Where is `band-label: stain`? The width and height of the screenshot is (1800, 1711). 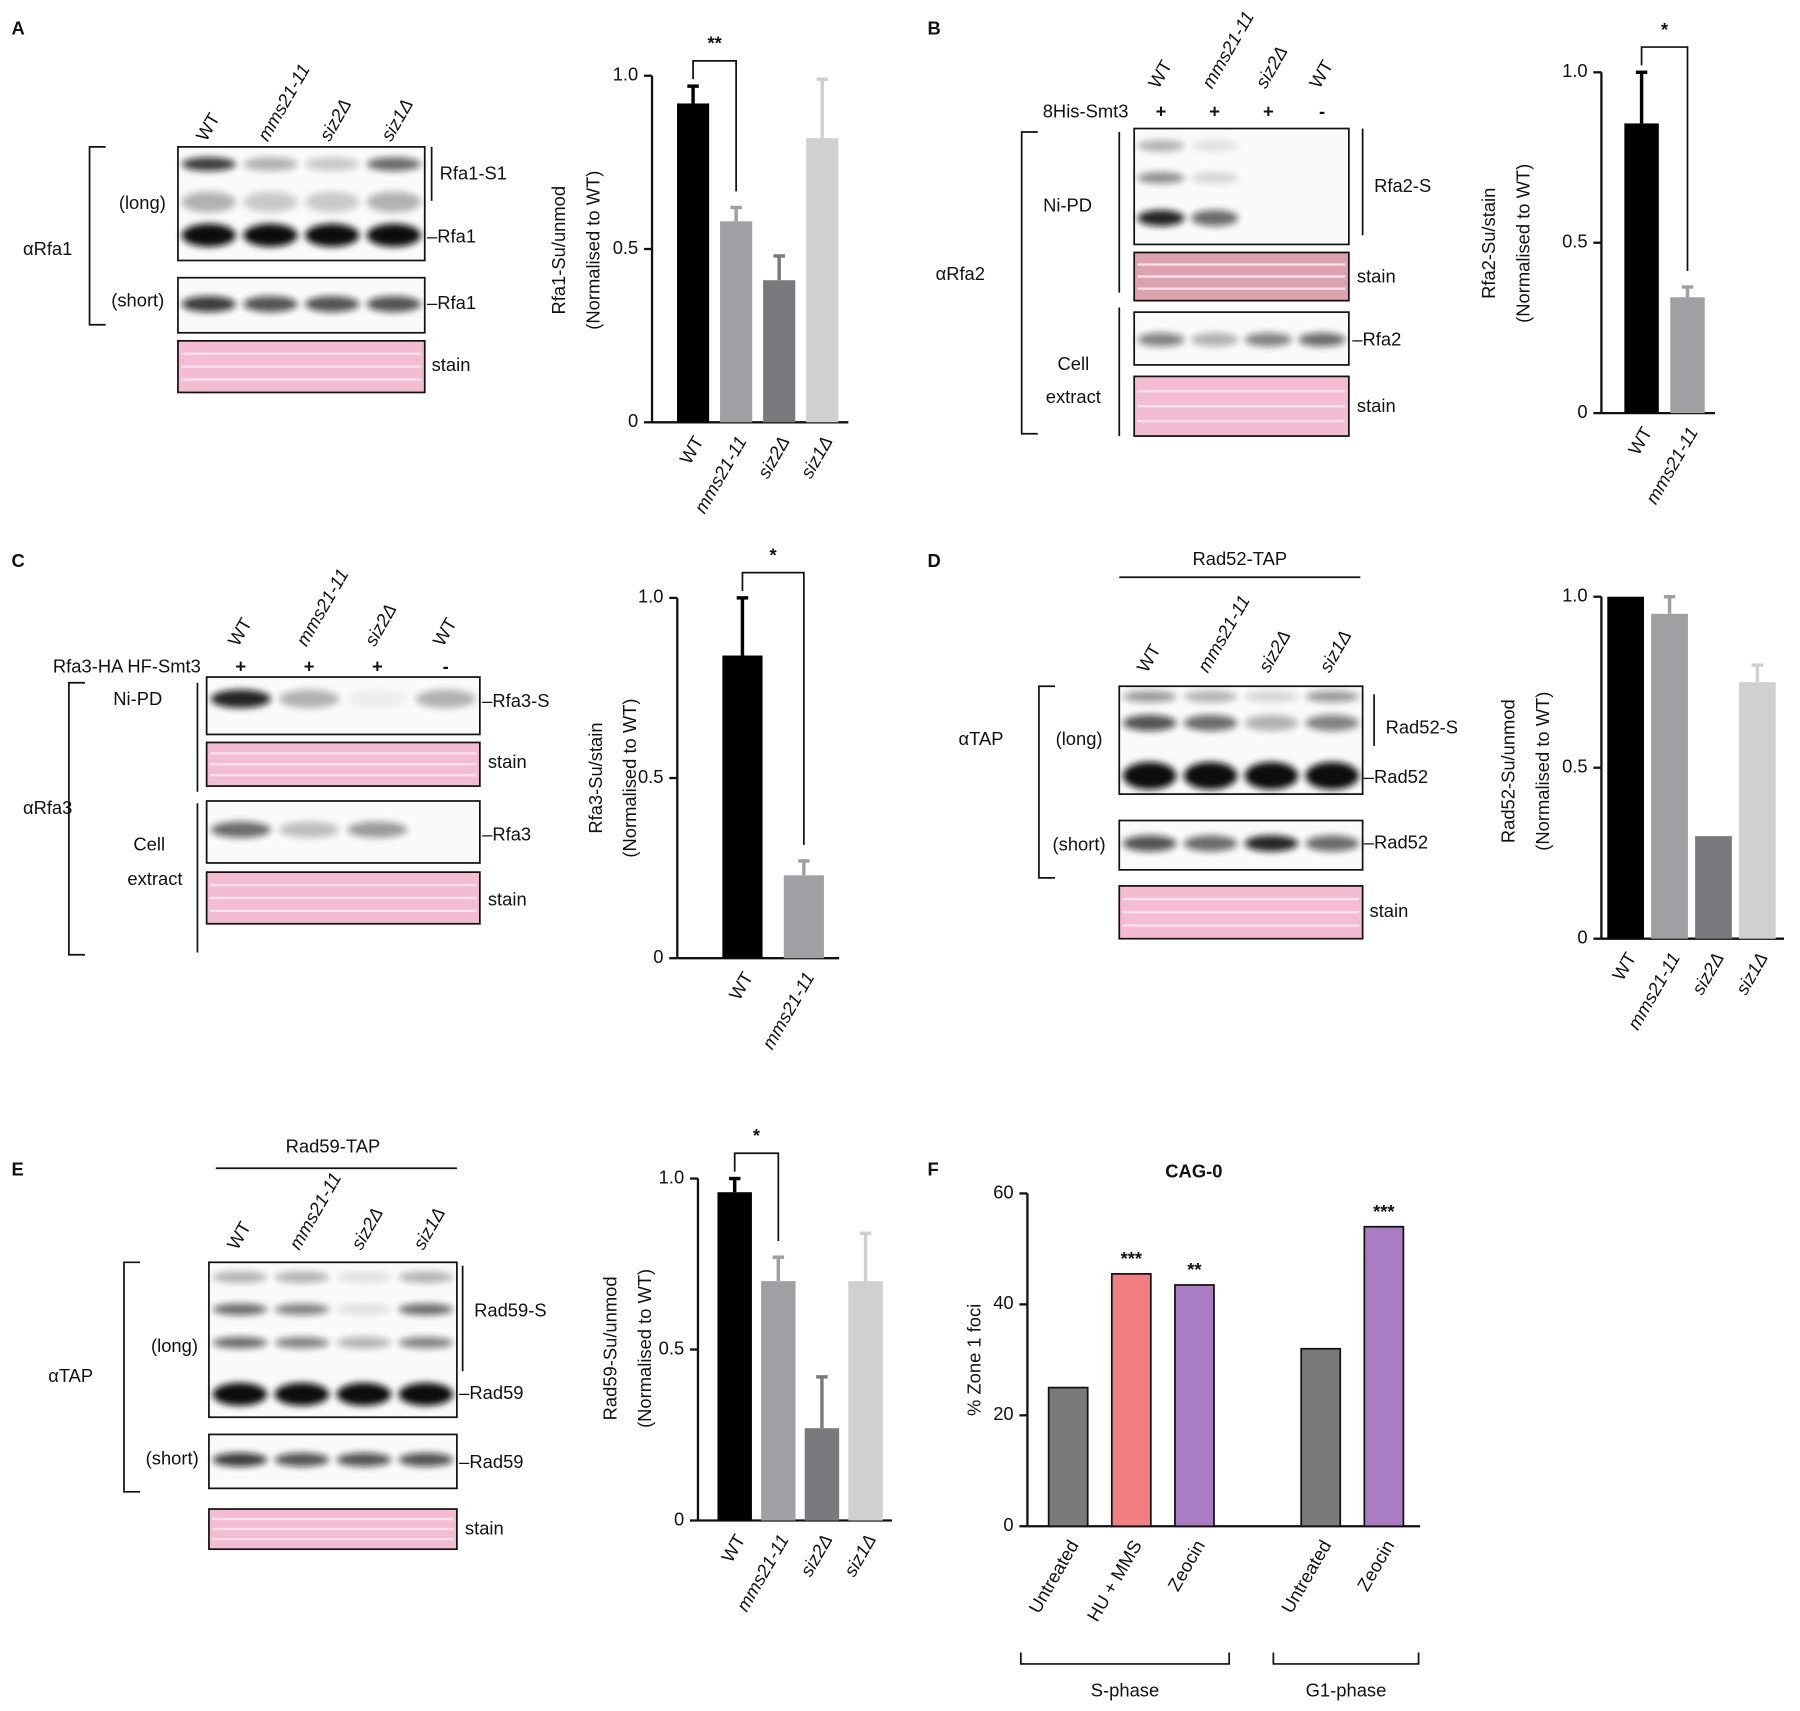 band-label: stain is located at coordinates (507, 899).